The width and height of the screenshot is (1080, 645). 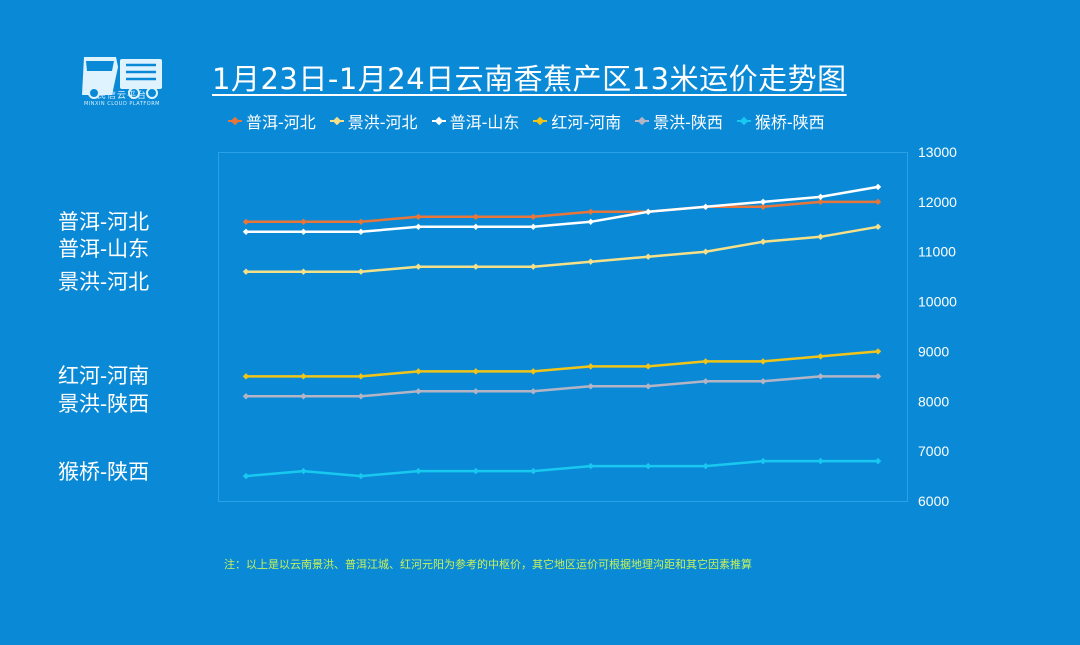 I want to click on legend-item: 猴桥-陕西, so click(x=780, y=121).